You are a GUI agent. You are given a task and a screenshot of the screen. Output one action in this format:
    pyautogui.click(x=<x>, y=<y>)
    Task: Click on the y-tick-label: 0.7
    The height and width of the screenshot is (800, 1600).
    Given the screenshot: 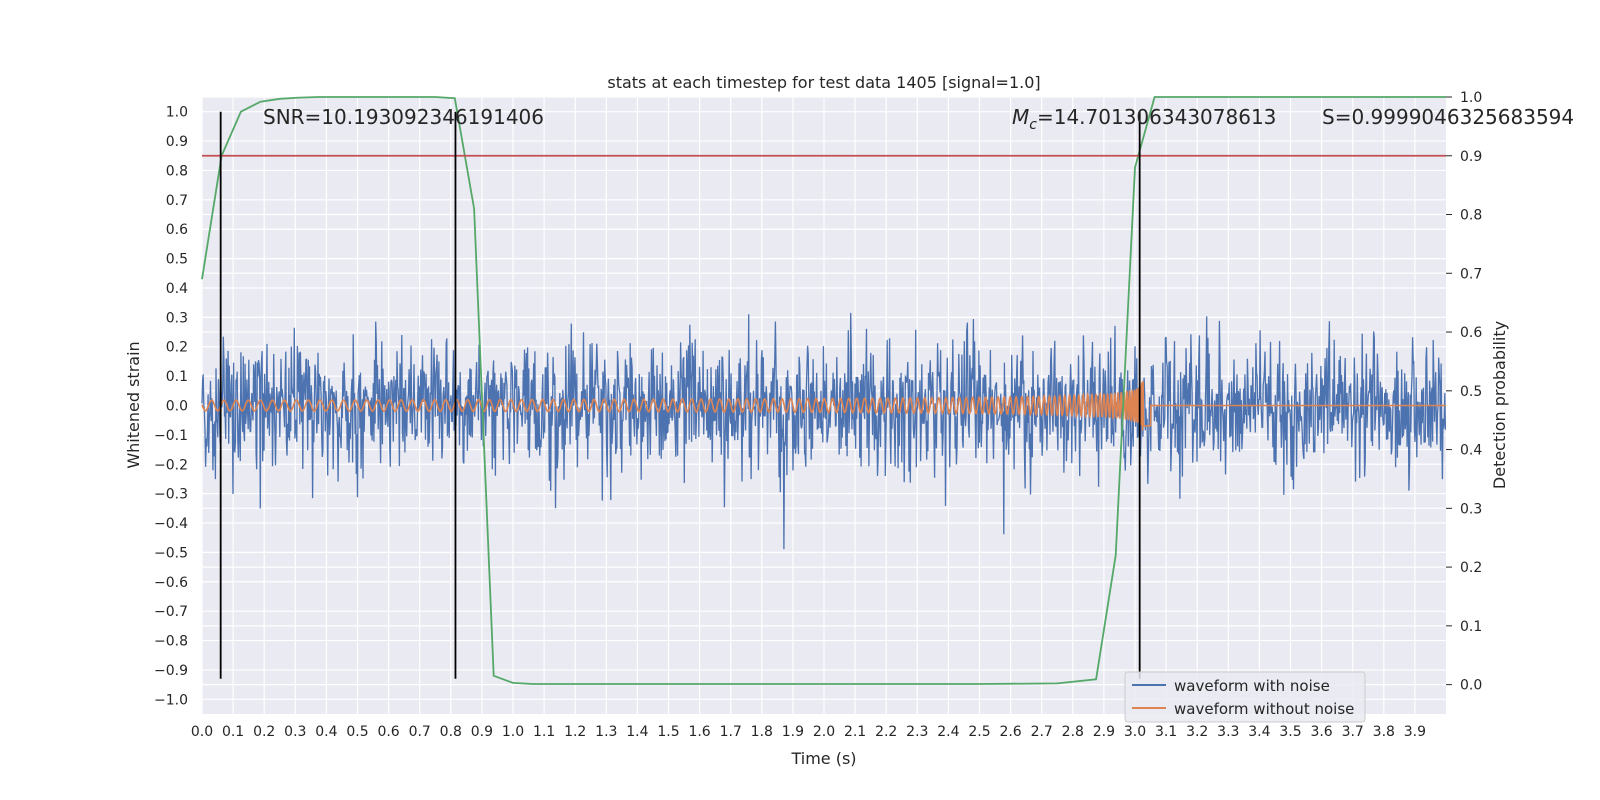 What is the action you would take?
    pyautogui.click(x=177, y=201)
    